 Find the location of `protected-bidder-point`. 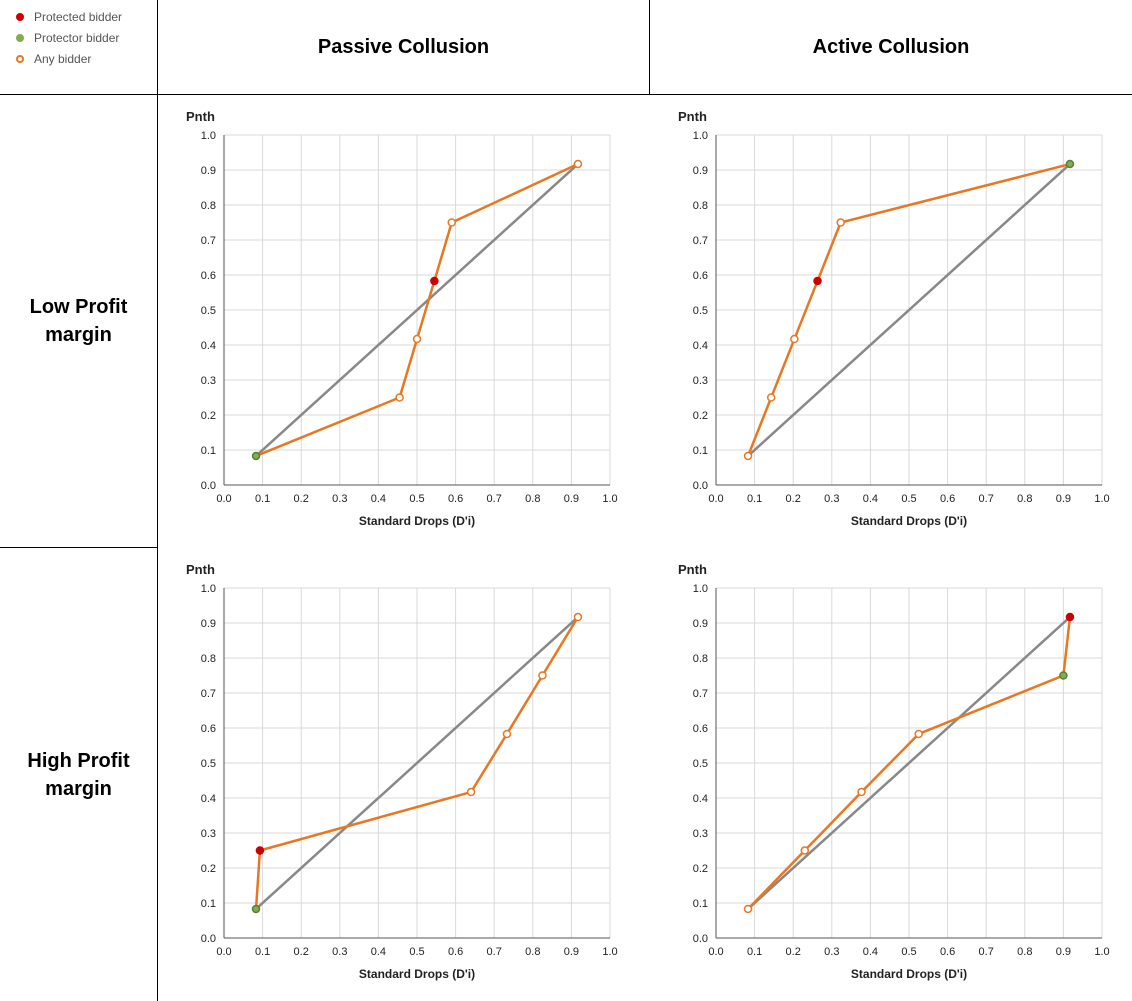

protected-bidder-point is located at coordinates (1070, 617).